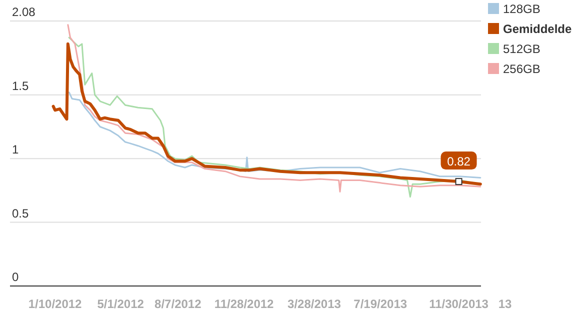 Image resolution: width=577 pixels, height=323 pixels. What do you see at coordinates (24, 12) in the screenshot?
I see `y-tick-label: 2.08` at bounding box center [24, 12].